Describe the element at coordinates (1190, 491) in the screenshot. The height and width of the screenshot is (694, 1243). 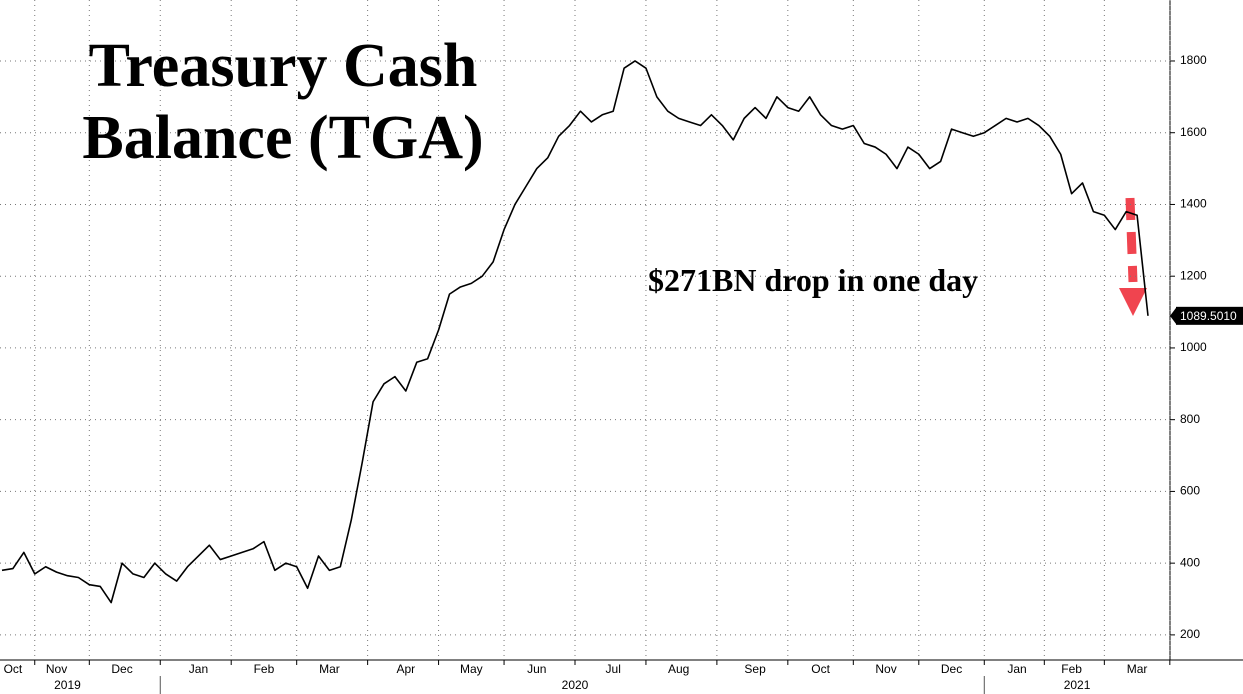
I see `y-tick-label: 600` at that location.